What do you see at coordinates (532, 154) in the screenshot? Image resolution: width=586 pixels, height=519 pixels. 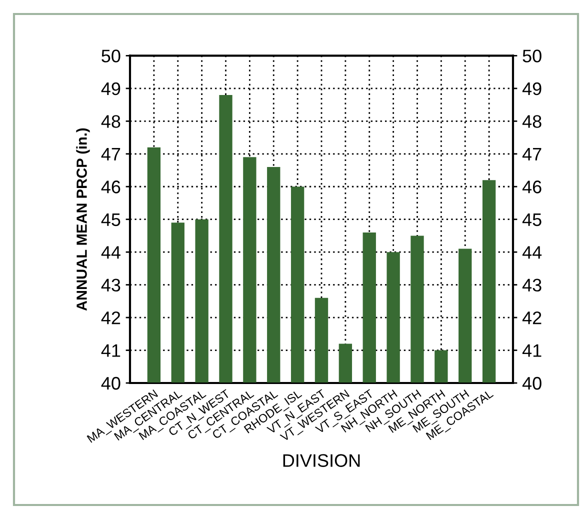 I see `y2-tick-label: 47` at bounding box center [532, 154].